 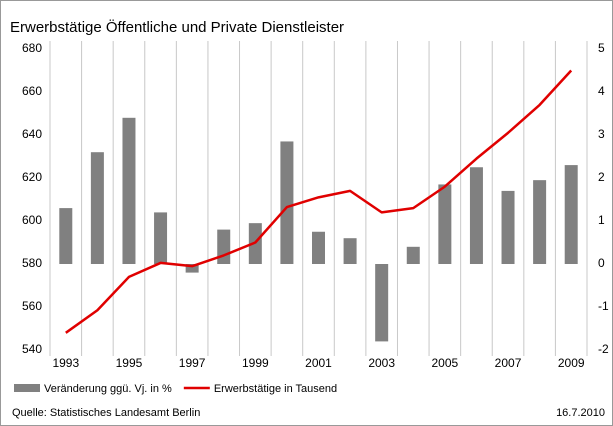 I want to click on x-tick-label: 1999, so click(x=255, y=363).